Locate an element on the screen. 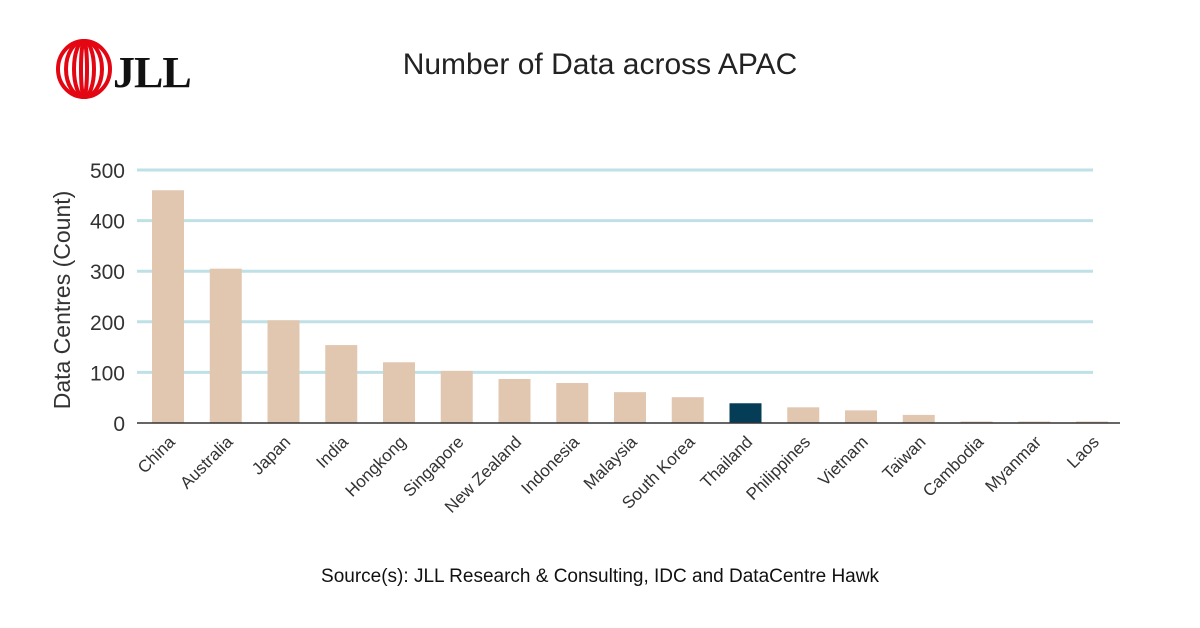  y-tick-label: 500 is located at coordinates (107, 171).